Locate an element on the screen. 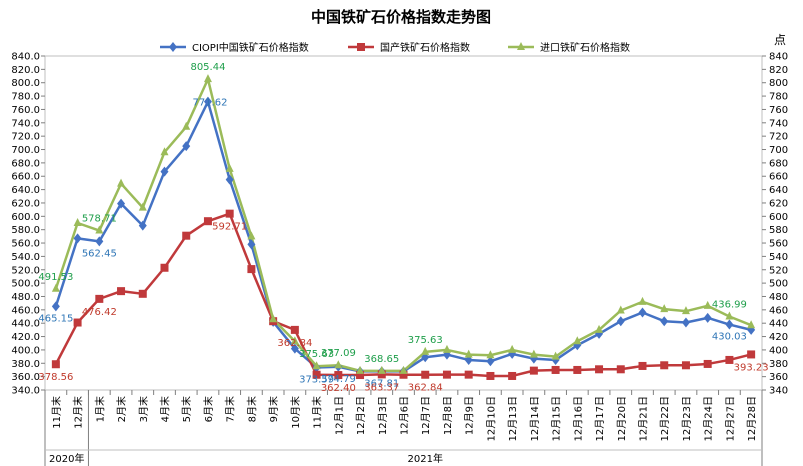 The image size is (803, 466). data-label: 805.44 is located at coordinates (207, 67).